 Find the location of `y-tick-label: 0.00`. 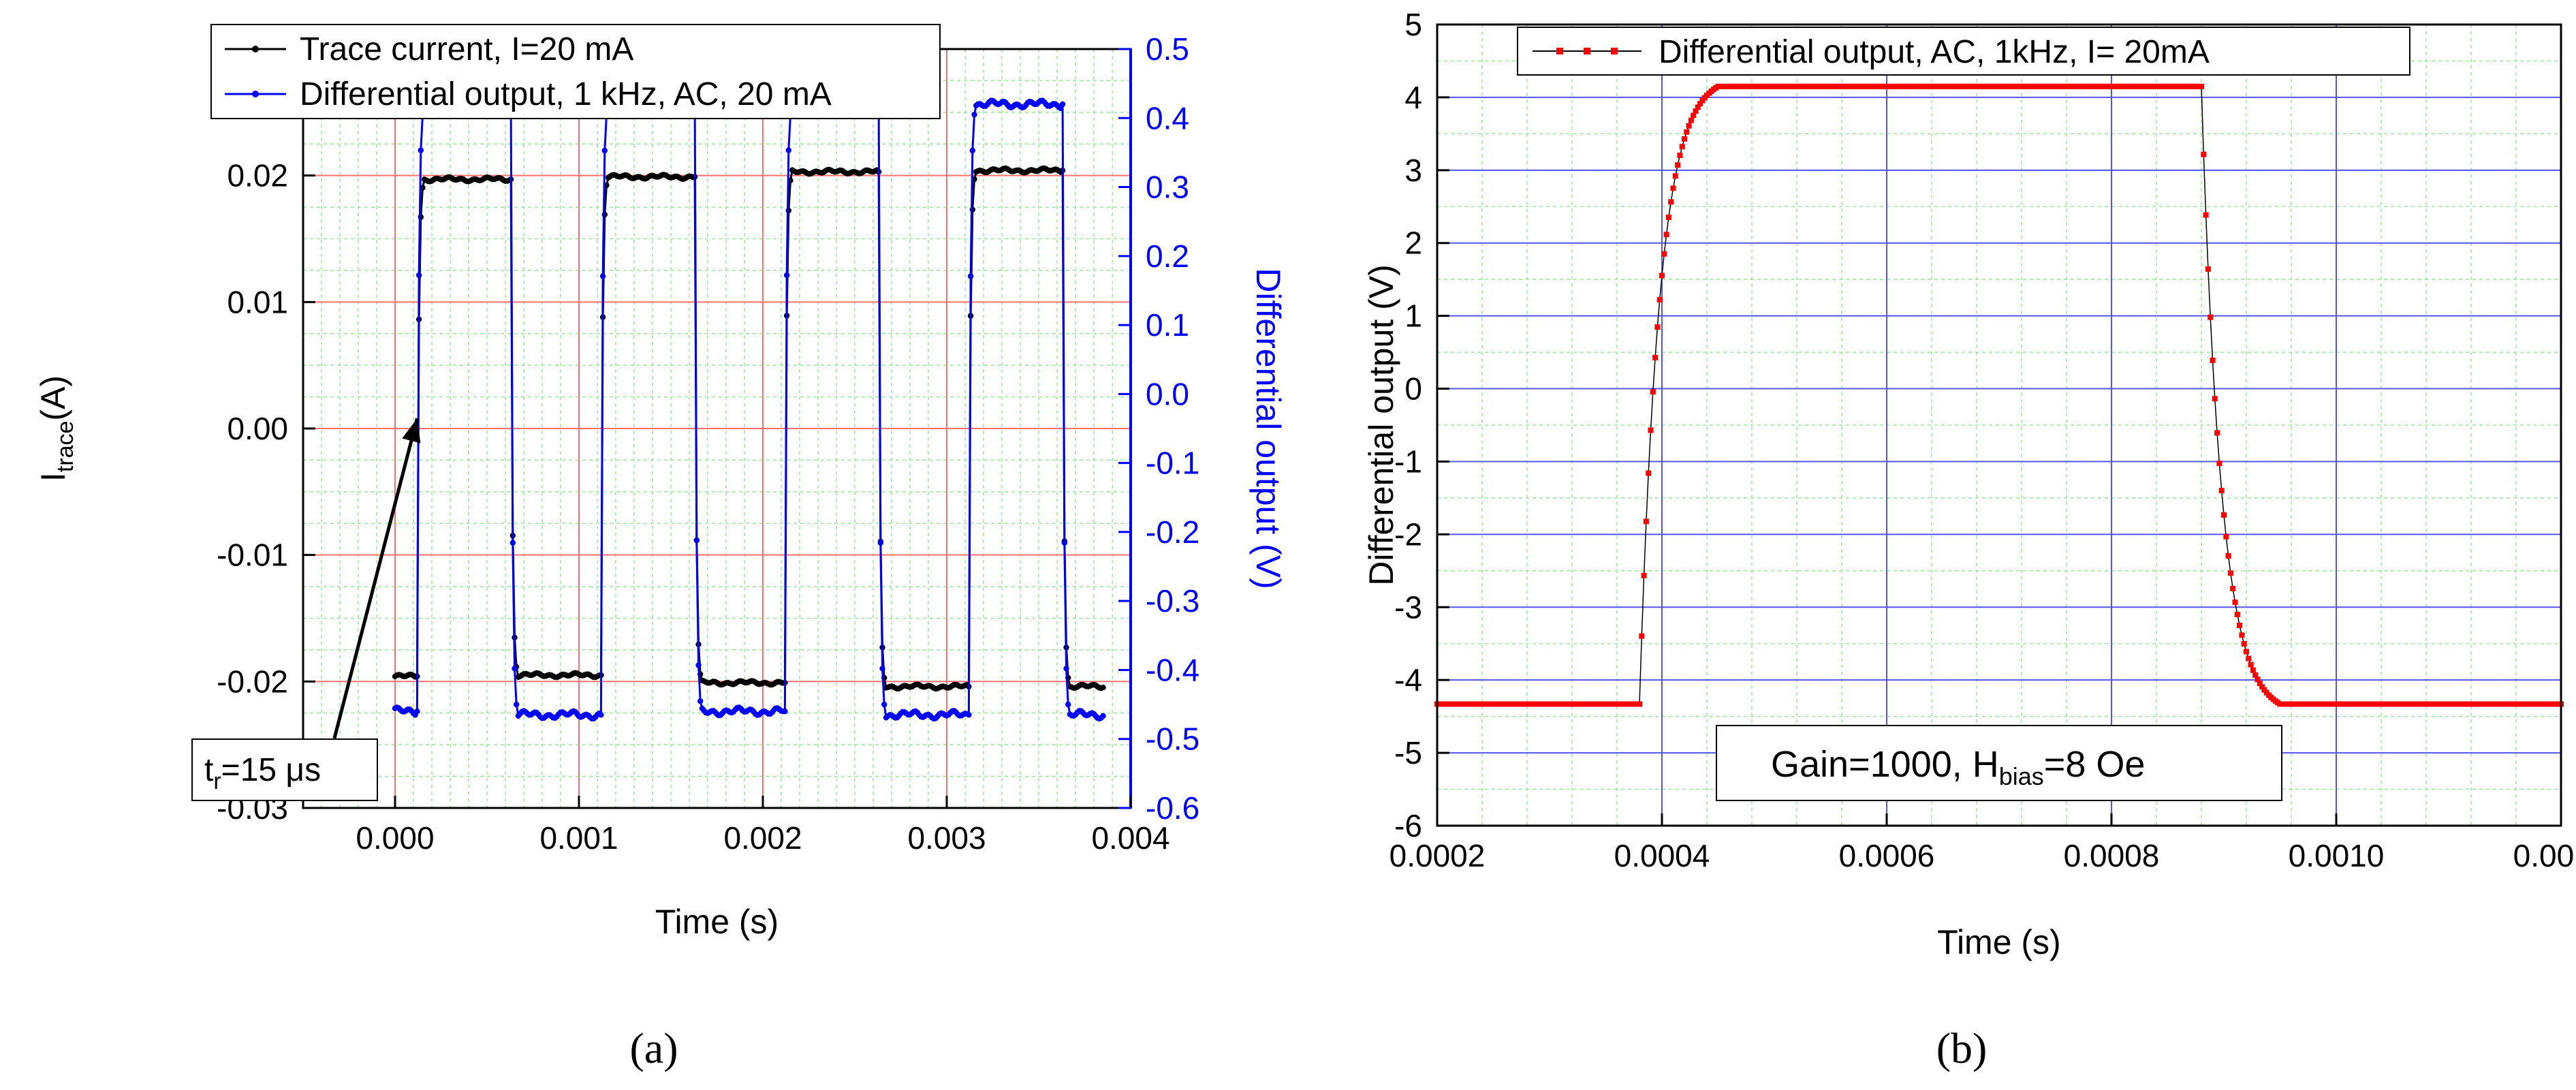

y-tick-label: 0.00 is located at coordinates (257, 428).